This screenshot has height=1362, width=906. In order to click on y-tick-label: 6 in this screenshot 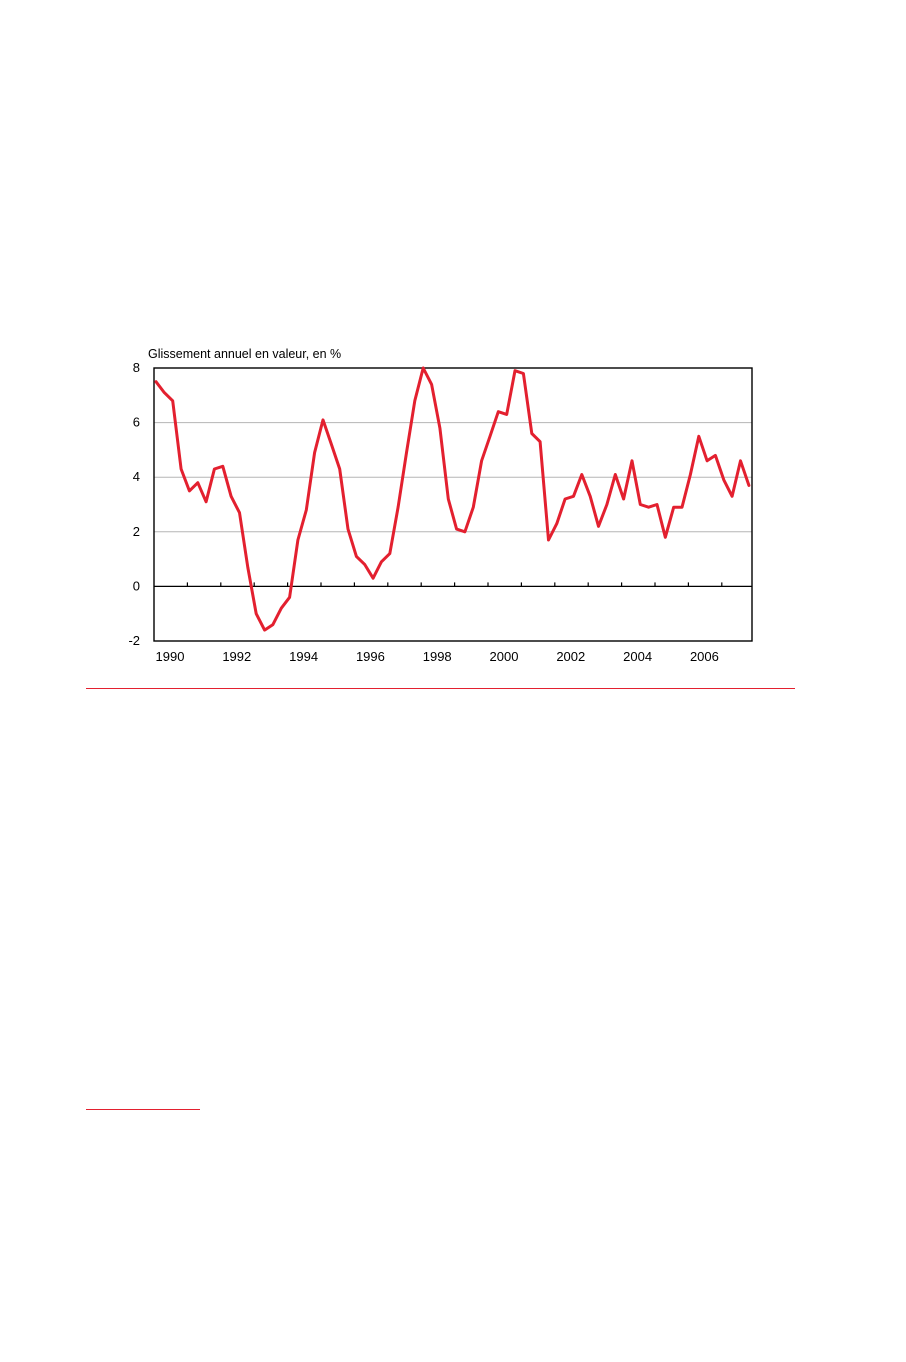, I will do `click(136, 422)`.